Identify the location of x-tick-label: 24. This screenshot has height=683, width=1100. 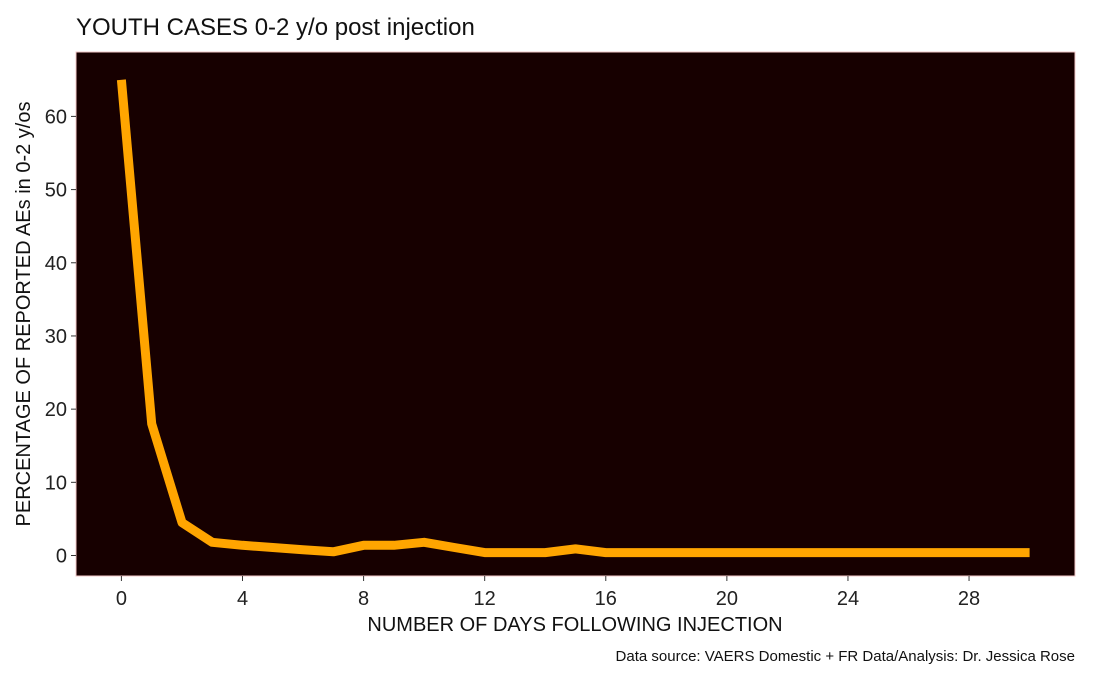
(848, 599).